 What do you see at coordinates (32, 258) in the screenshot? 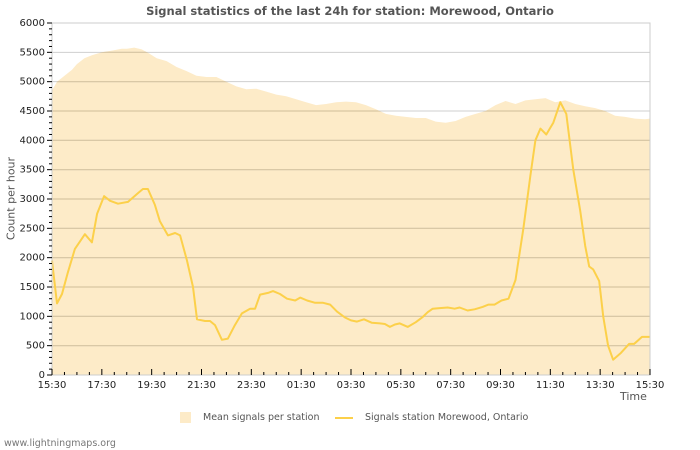
I see `svg-text: 2000` at bounding box center [32, 258].